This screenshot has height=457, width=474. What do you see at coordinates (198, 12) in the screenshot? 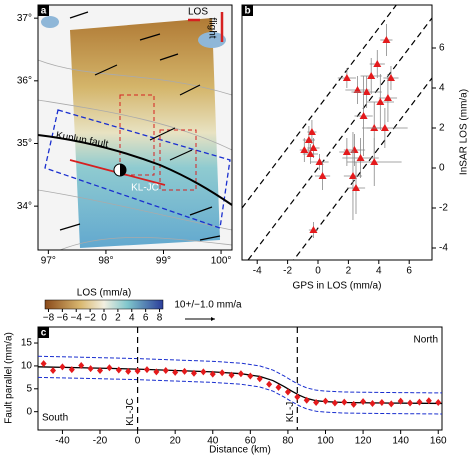
I see `los-label: LOS` at bounding box center [198, 12].